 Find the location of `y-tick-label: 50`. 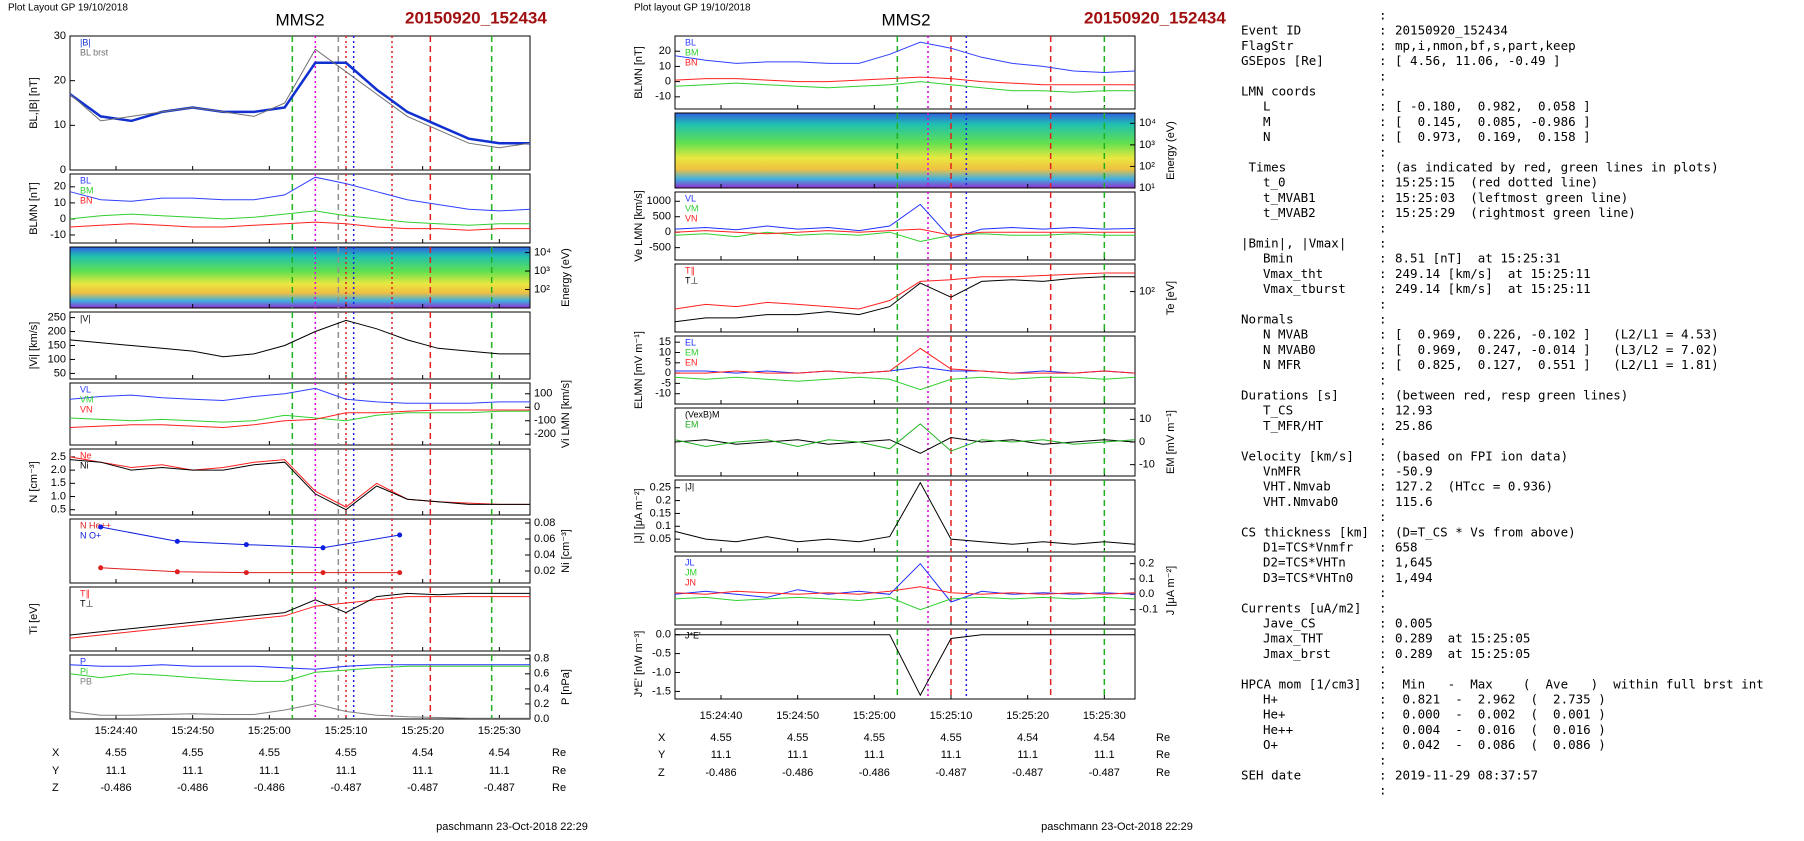

y-tick-label: 50 is located at coordinates (60, 373).